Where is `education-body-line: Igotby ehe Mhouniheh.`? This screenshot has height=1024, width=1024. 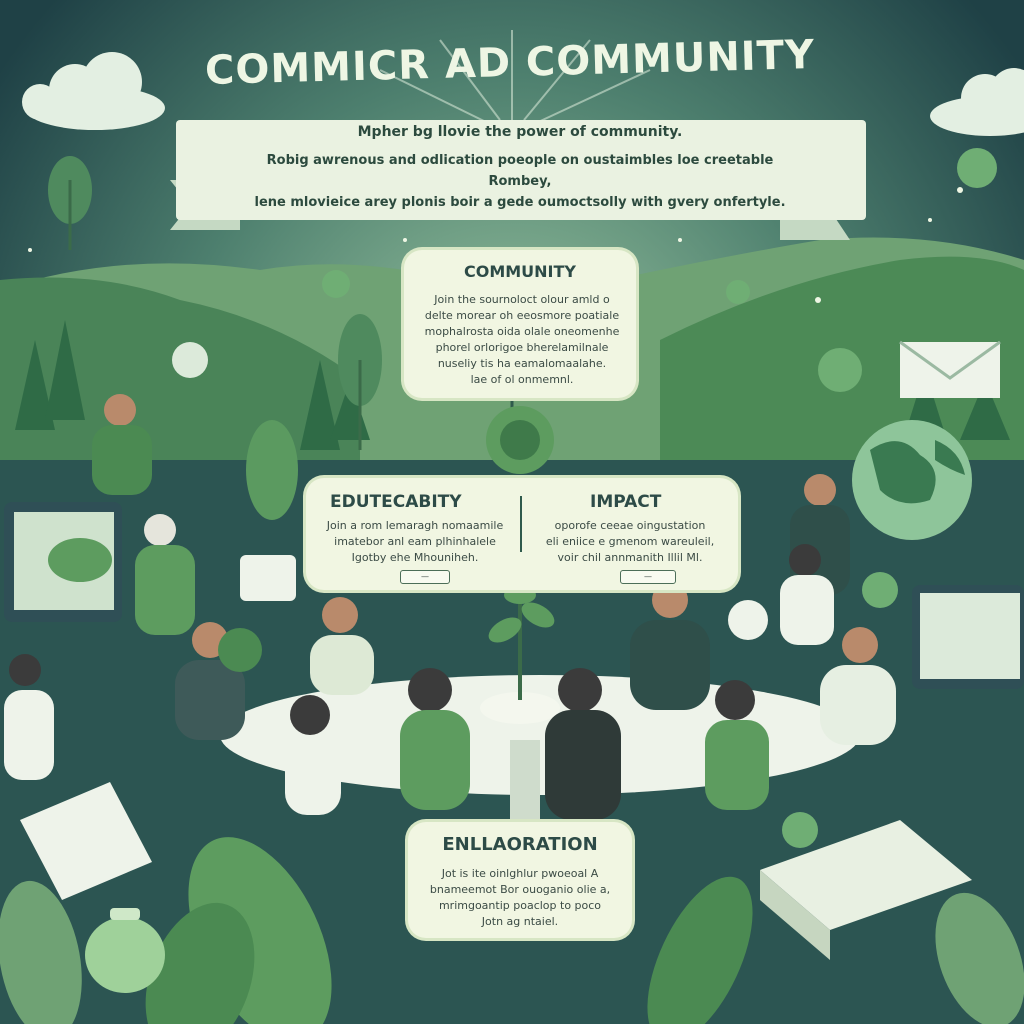 education-body-line: Igotby ehe Mhouniheh. is located at coordinates (415, 557).